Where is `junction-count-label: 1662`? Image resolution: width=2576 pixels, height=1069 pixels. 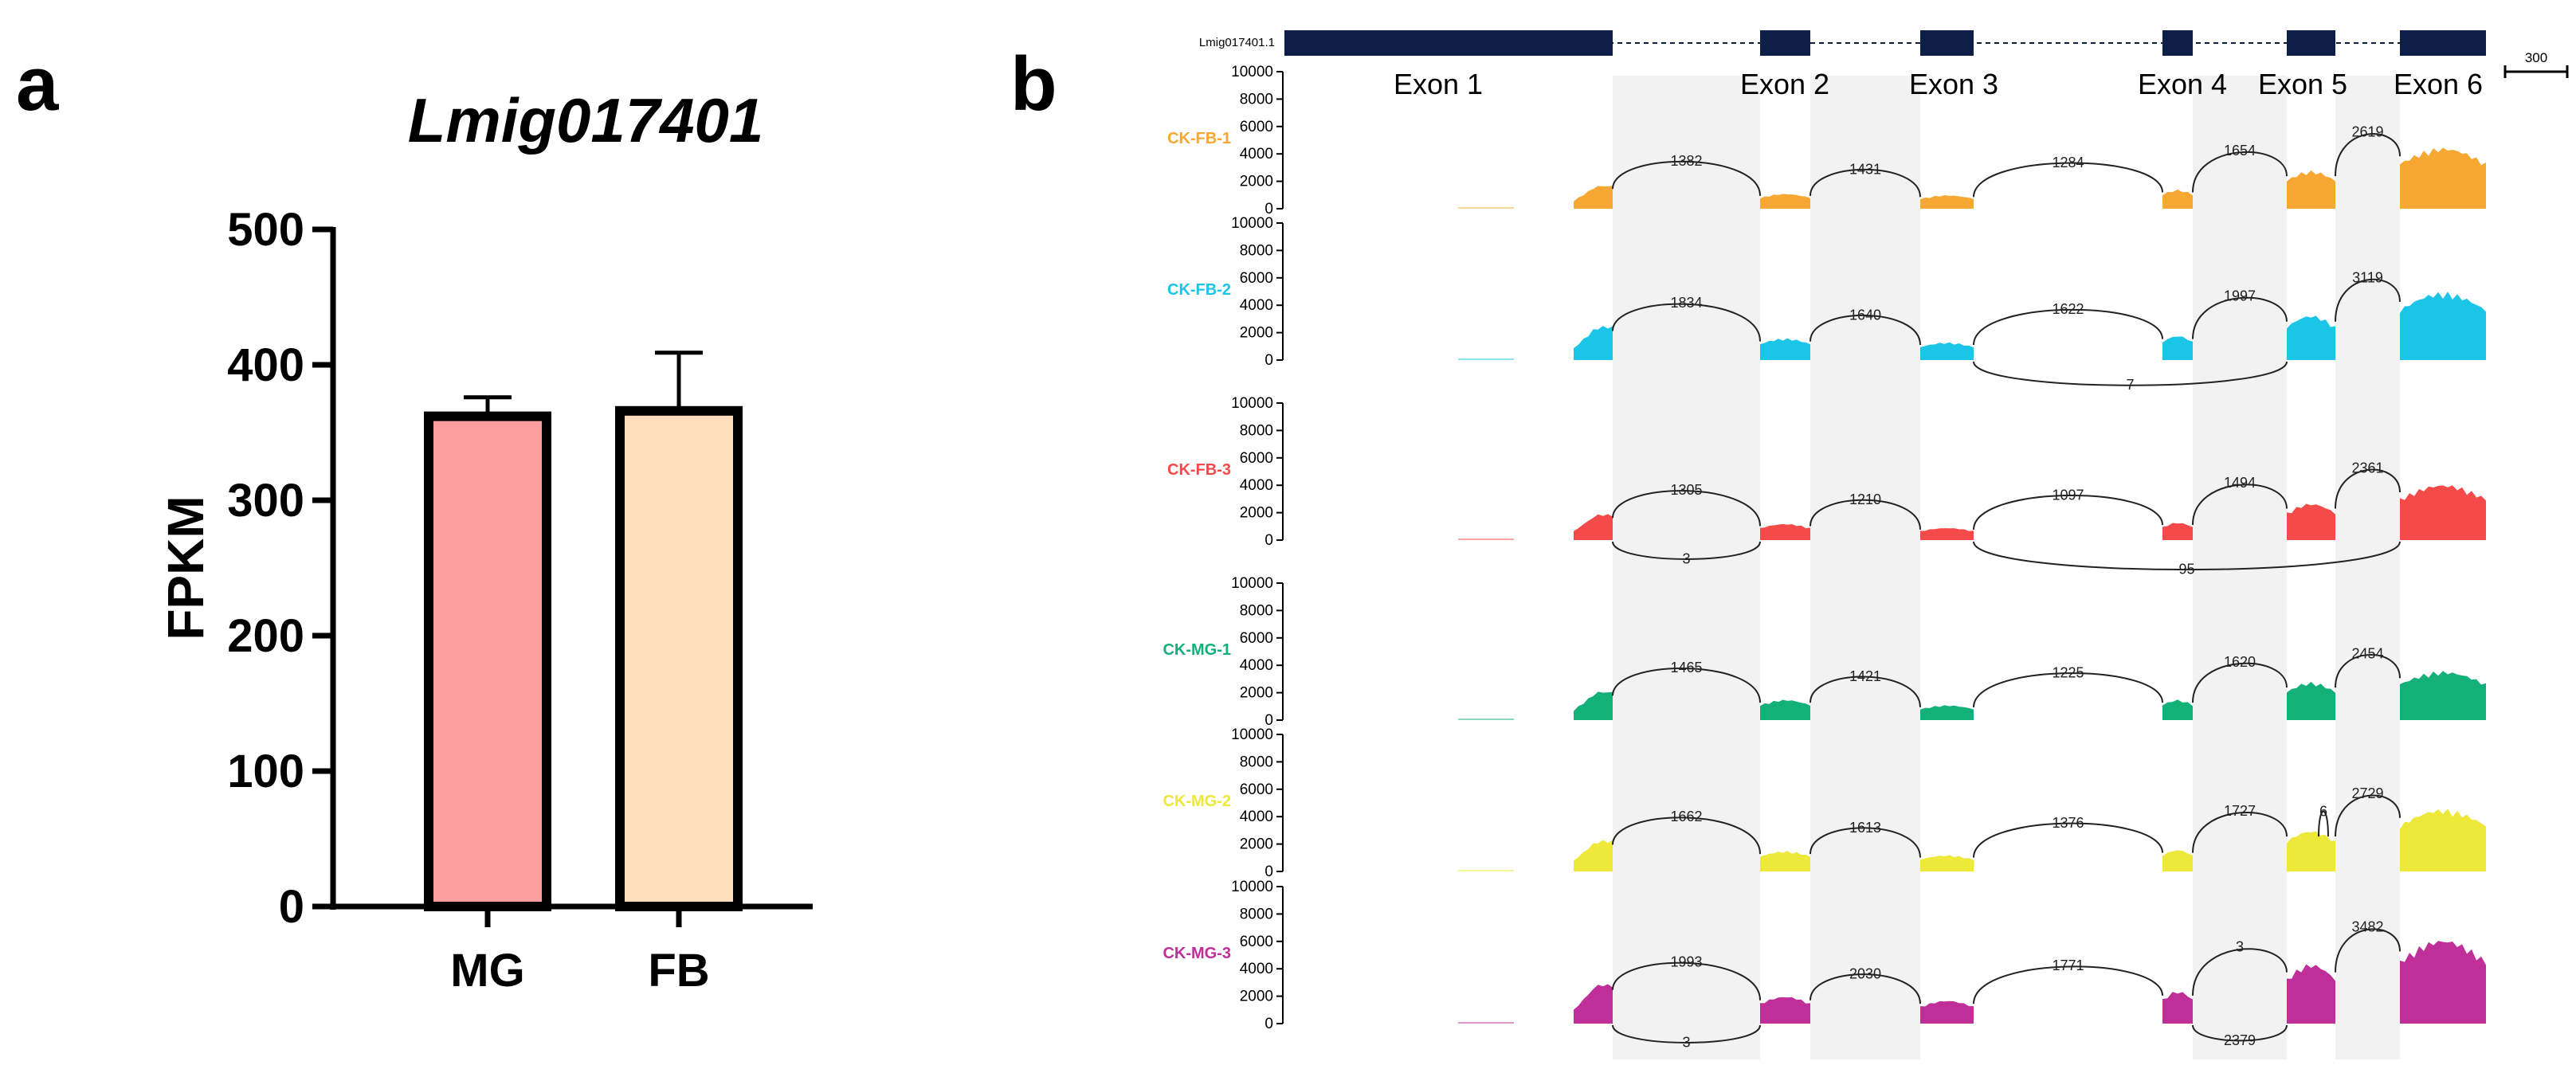
junction-count-label: 1662 is located at coordinates (1686, 816).